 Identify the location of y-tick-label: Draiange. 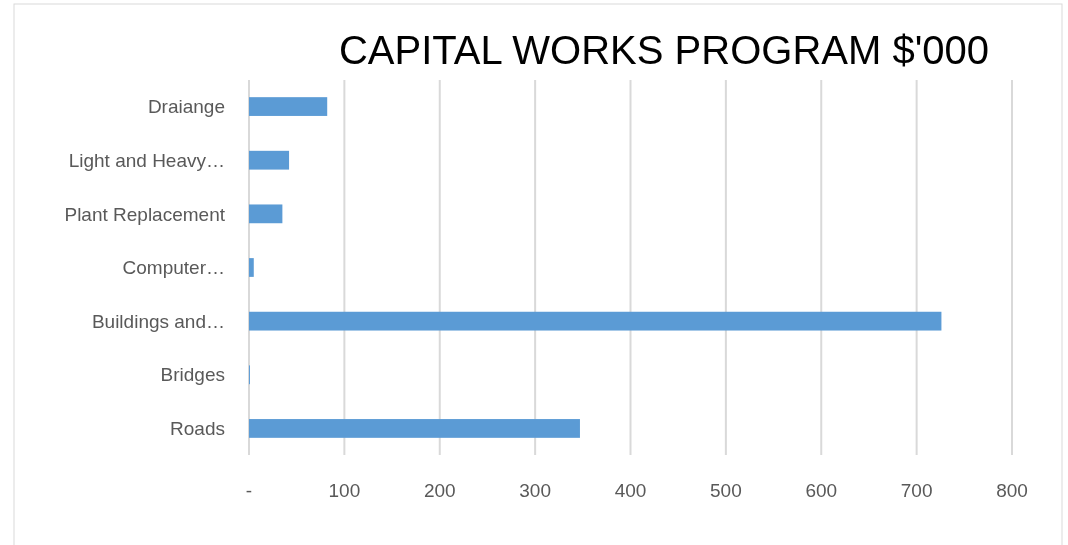
(186, 107).